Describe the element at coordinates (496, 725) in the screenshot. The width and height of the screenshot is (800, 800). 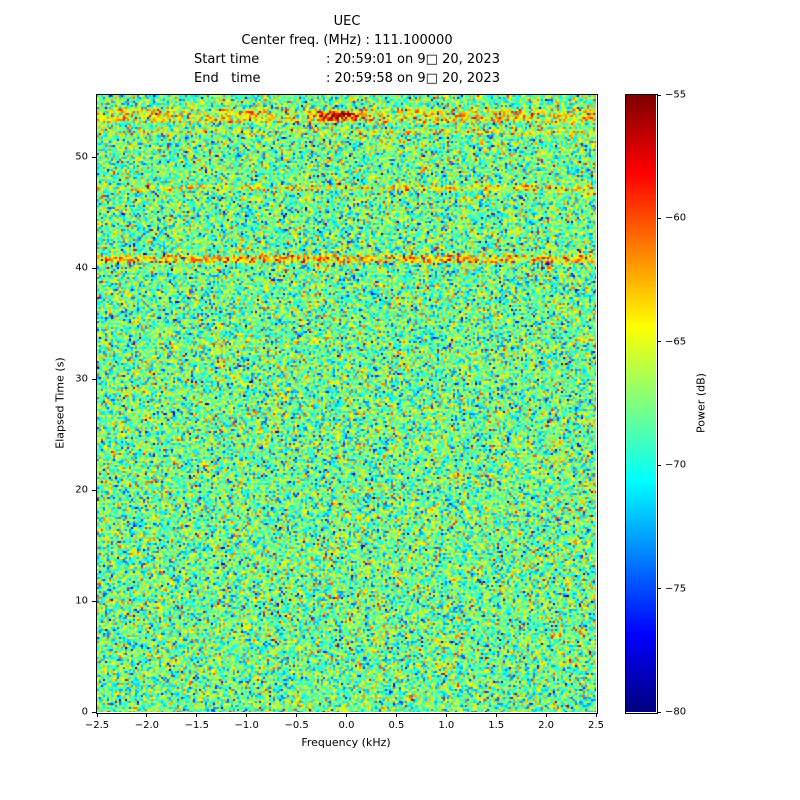
I see `x-tick-label: 1.5` at that location.